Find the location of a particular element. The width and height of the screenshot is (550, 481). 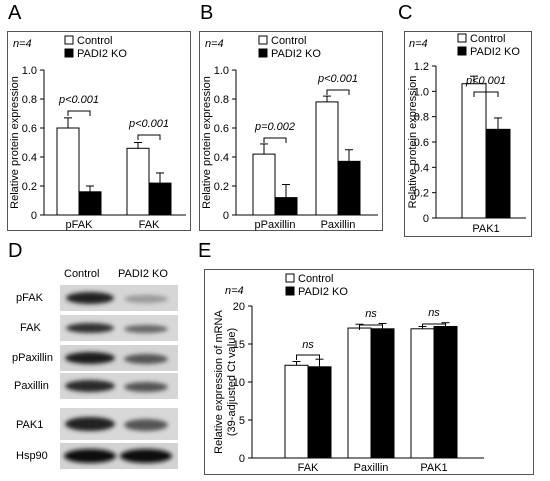

blot-label-pfak: pFAK is located at coordinates (29, 298).